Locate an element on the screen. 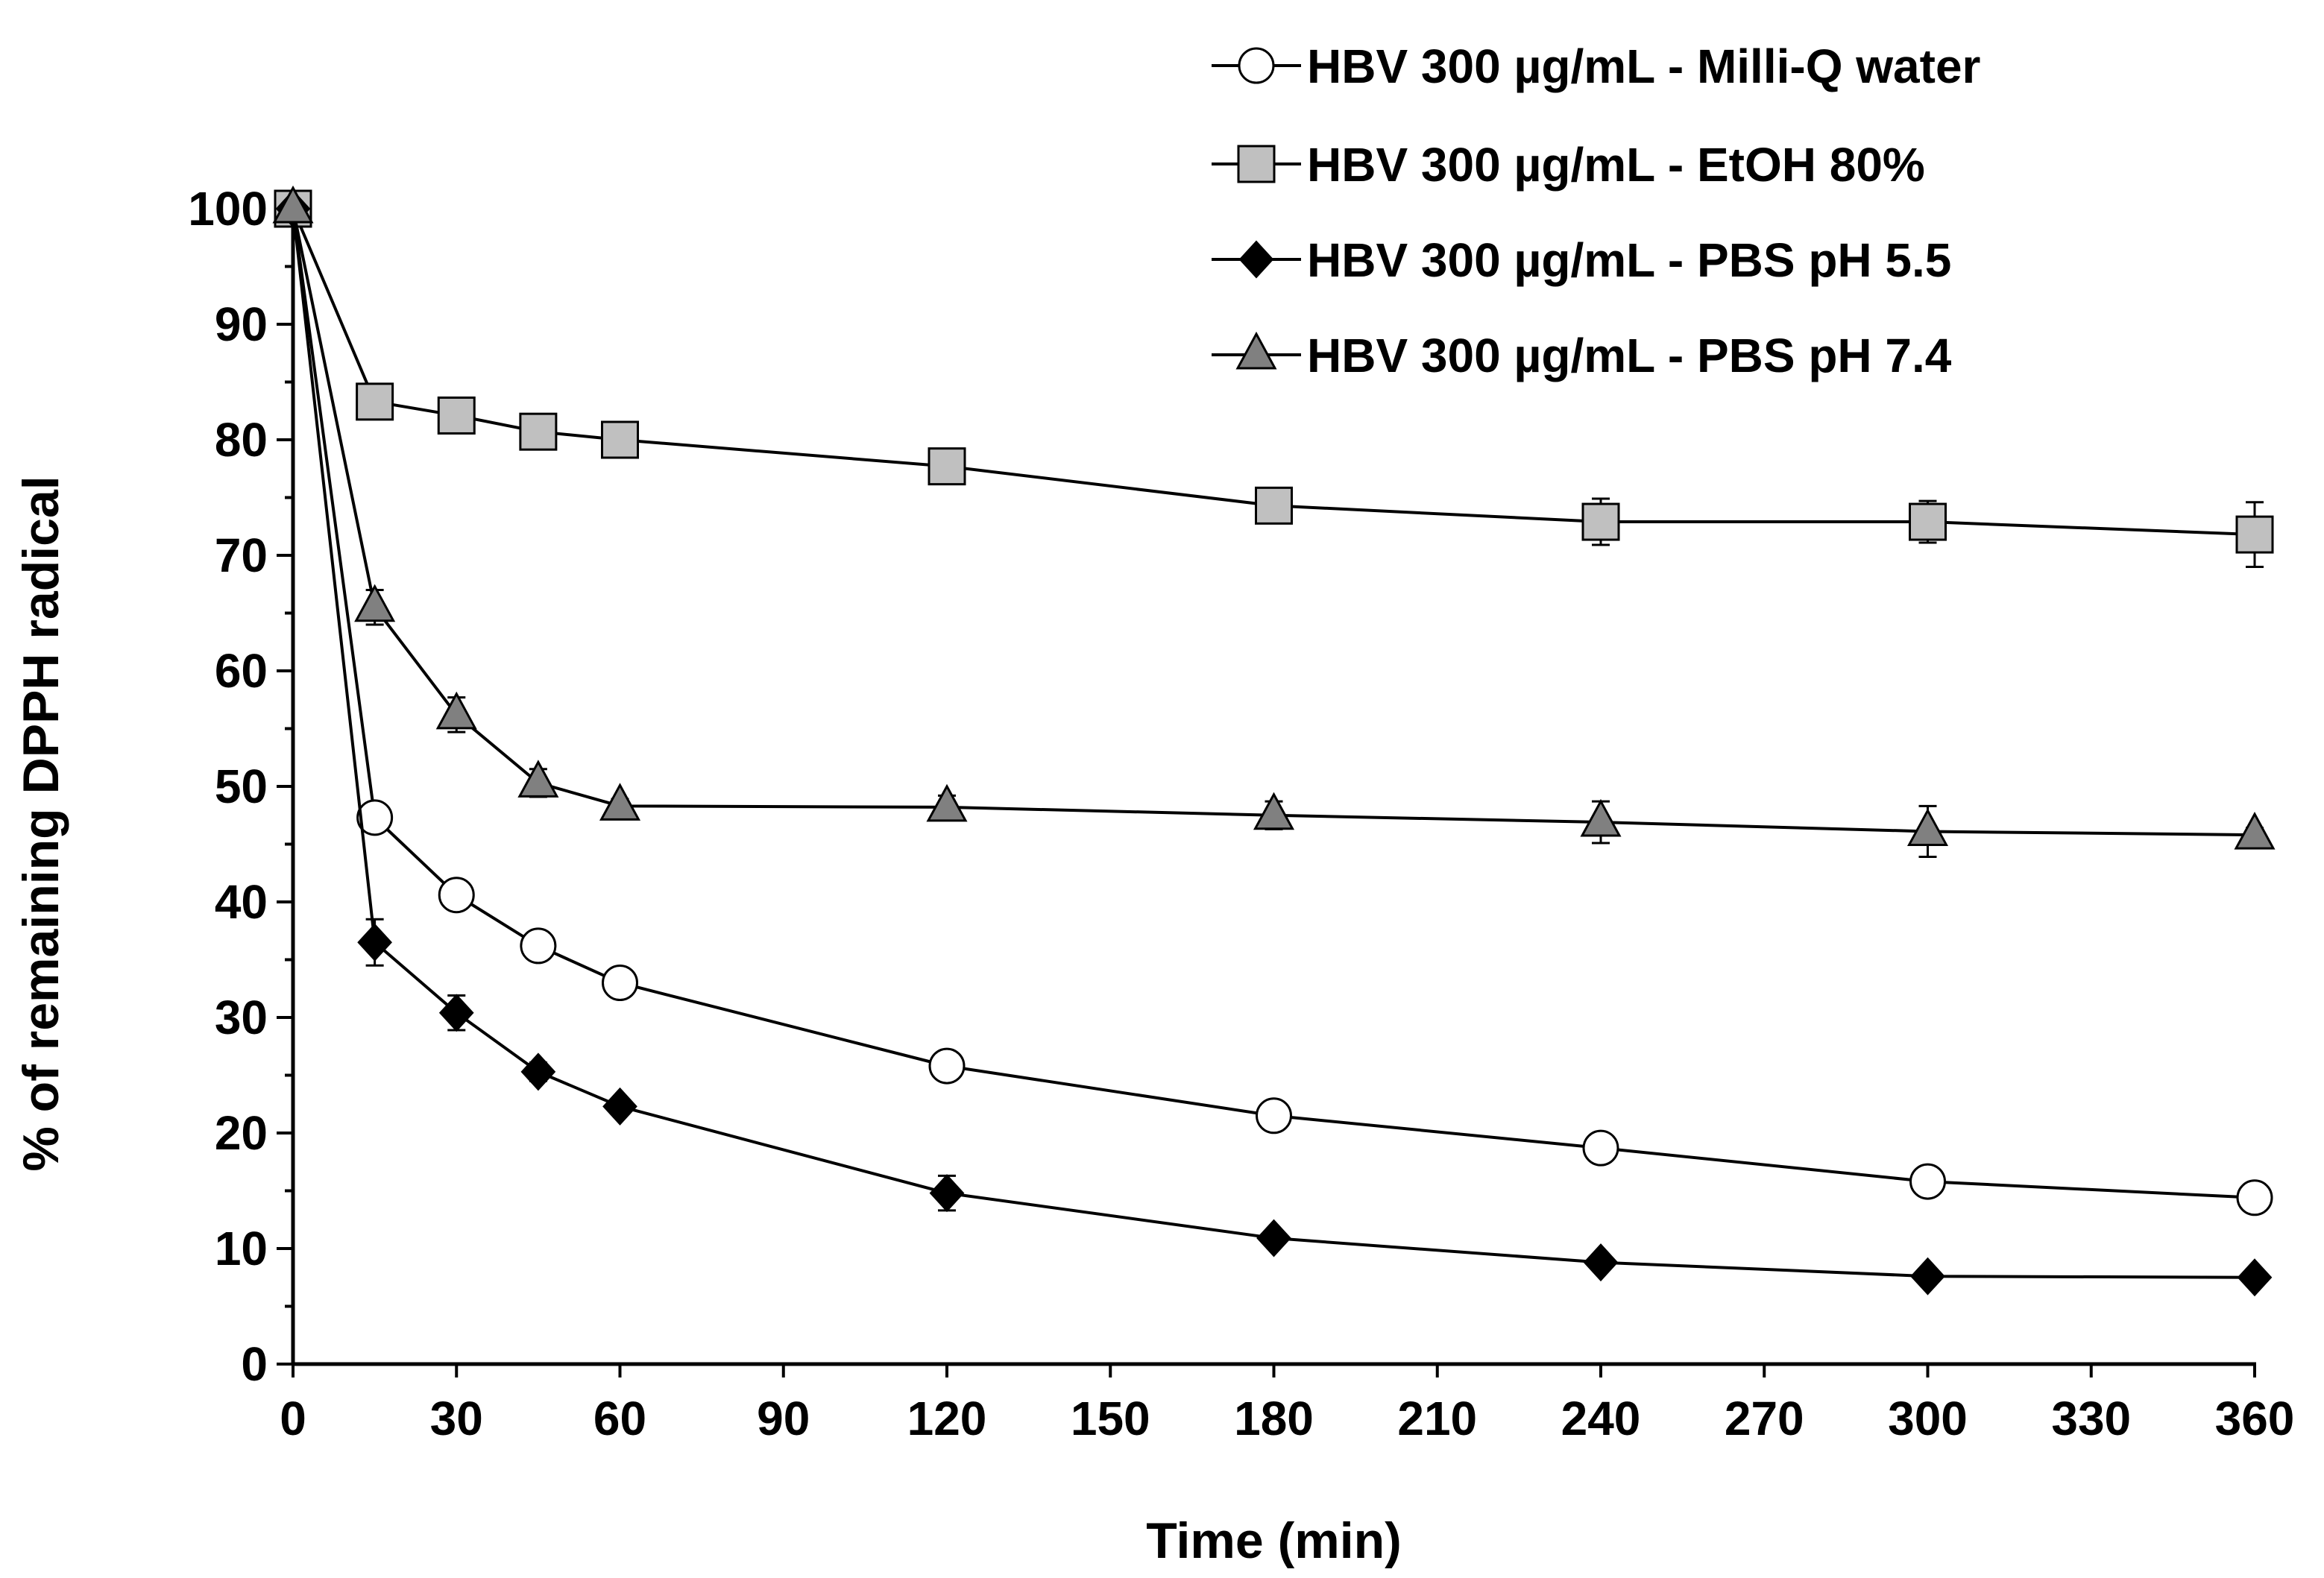  x-tick-label: 30 is located at coordinates (457, 1418).